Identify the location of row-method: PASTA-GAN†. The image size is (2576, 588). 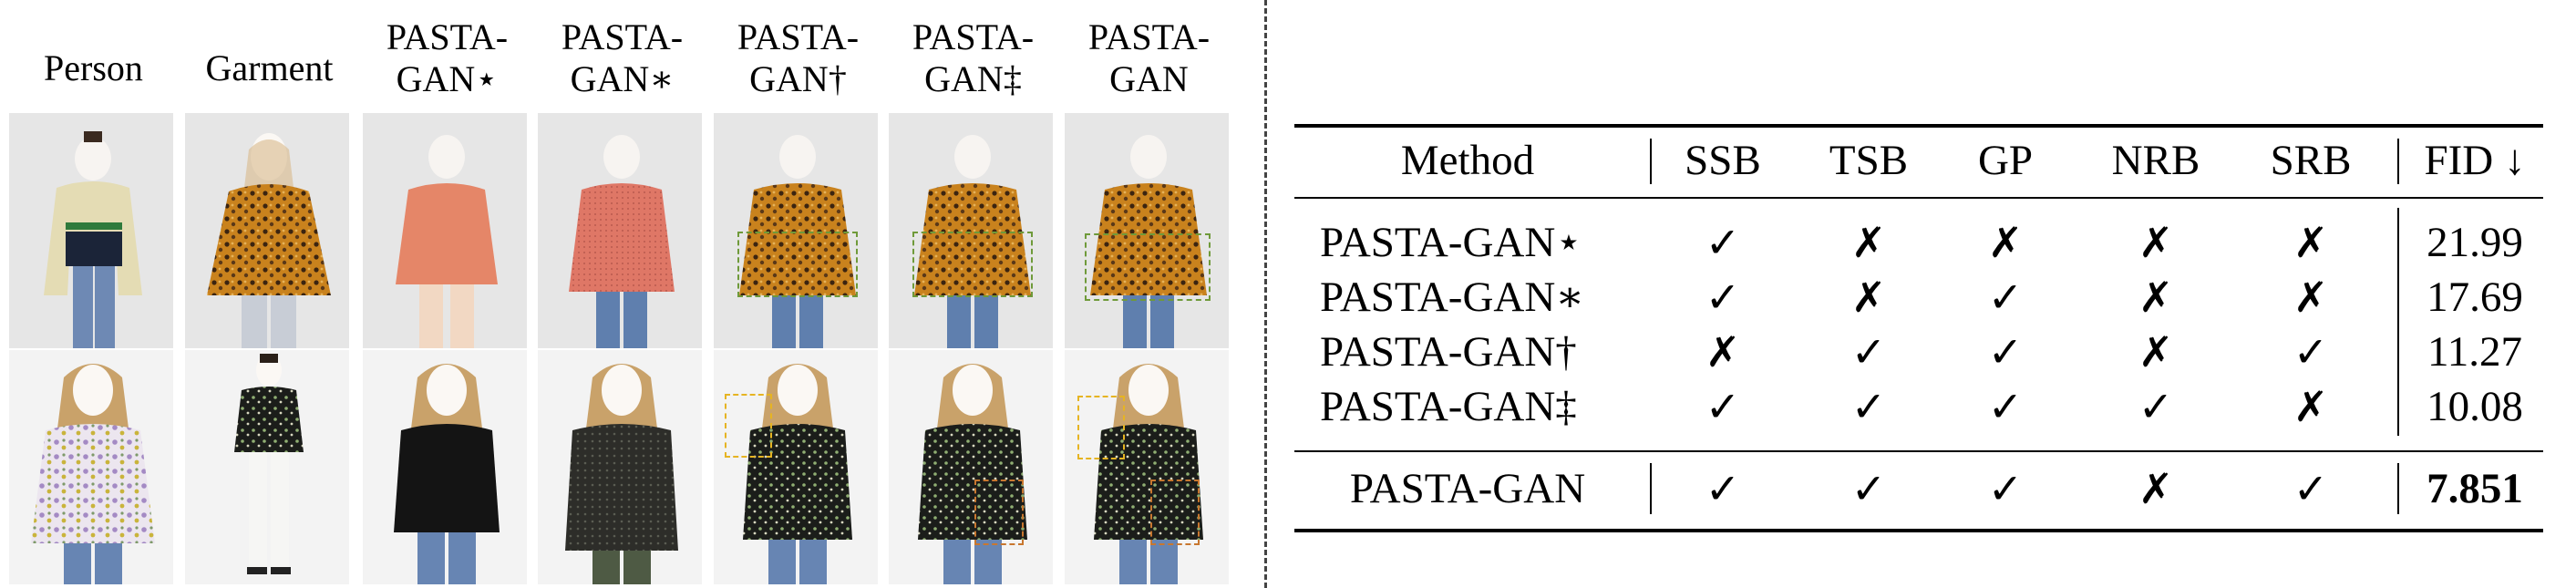
(1448, 352).